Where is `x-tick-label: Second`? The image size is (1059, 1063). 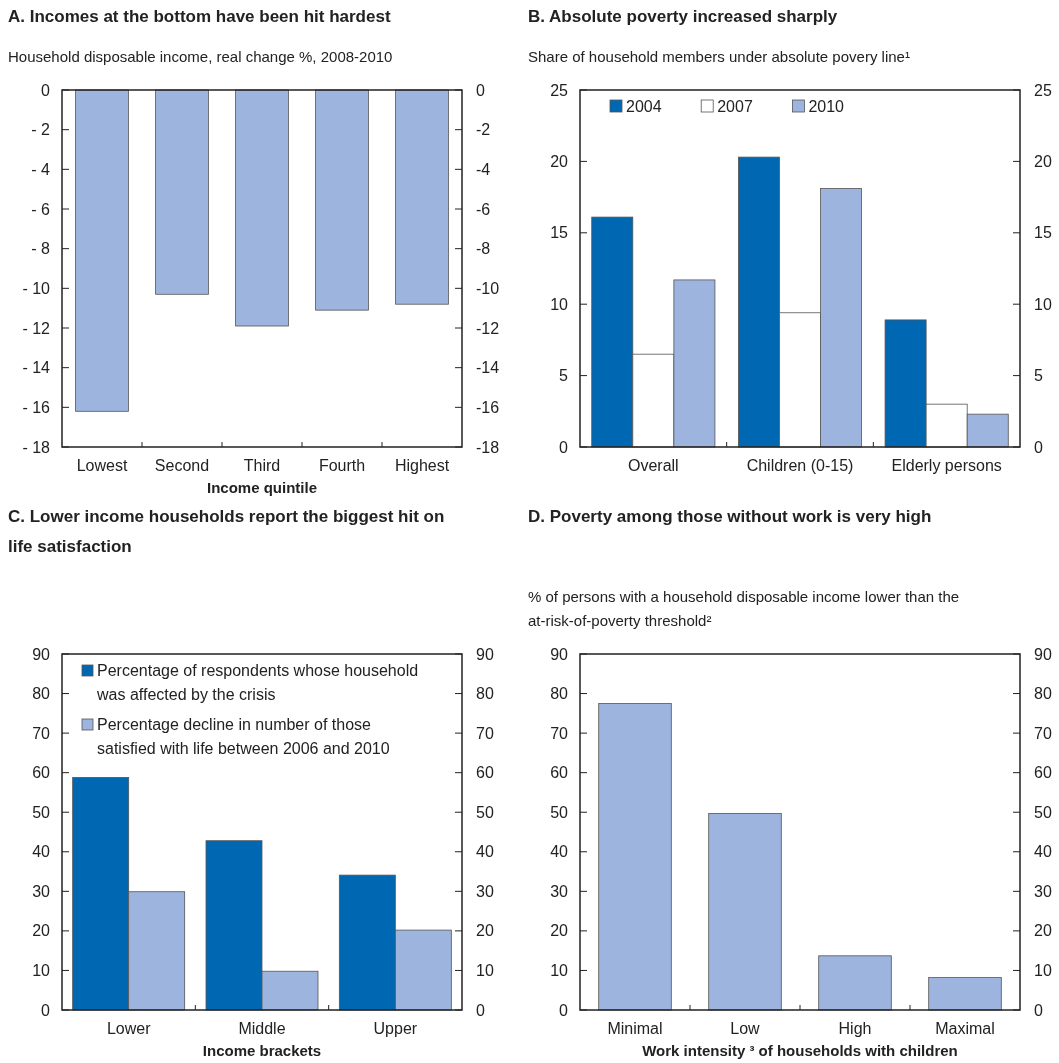
x-tick-label: Second is located at coordinates (182, 465).